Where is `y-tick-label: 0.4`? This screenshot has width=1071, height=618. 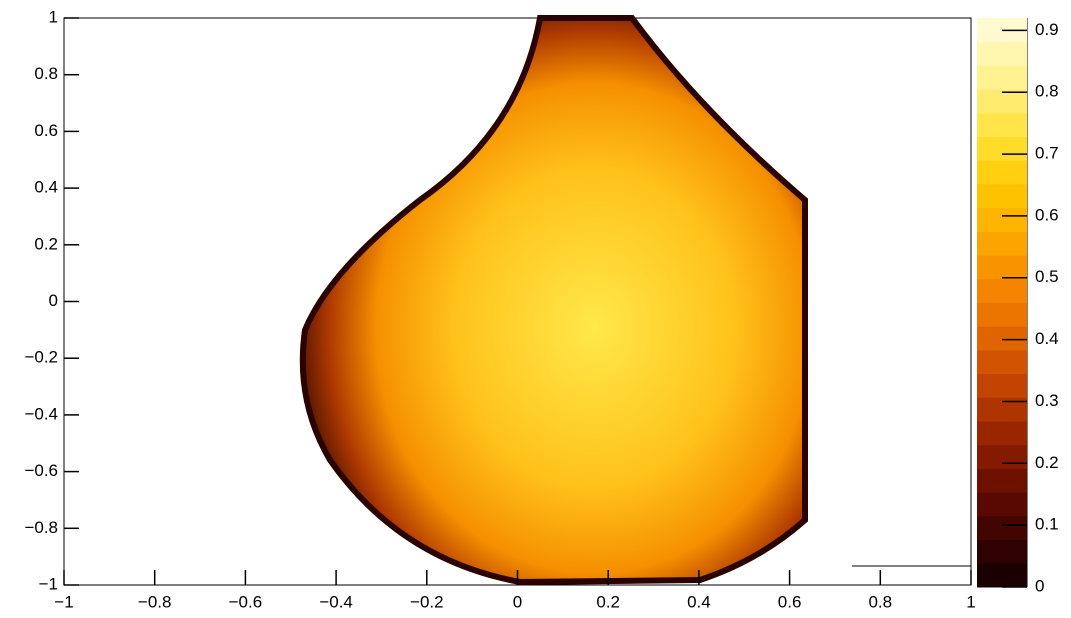
y-tick-label: 0.4 is located at coordinates (46, 187).